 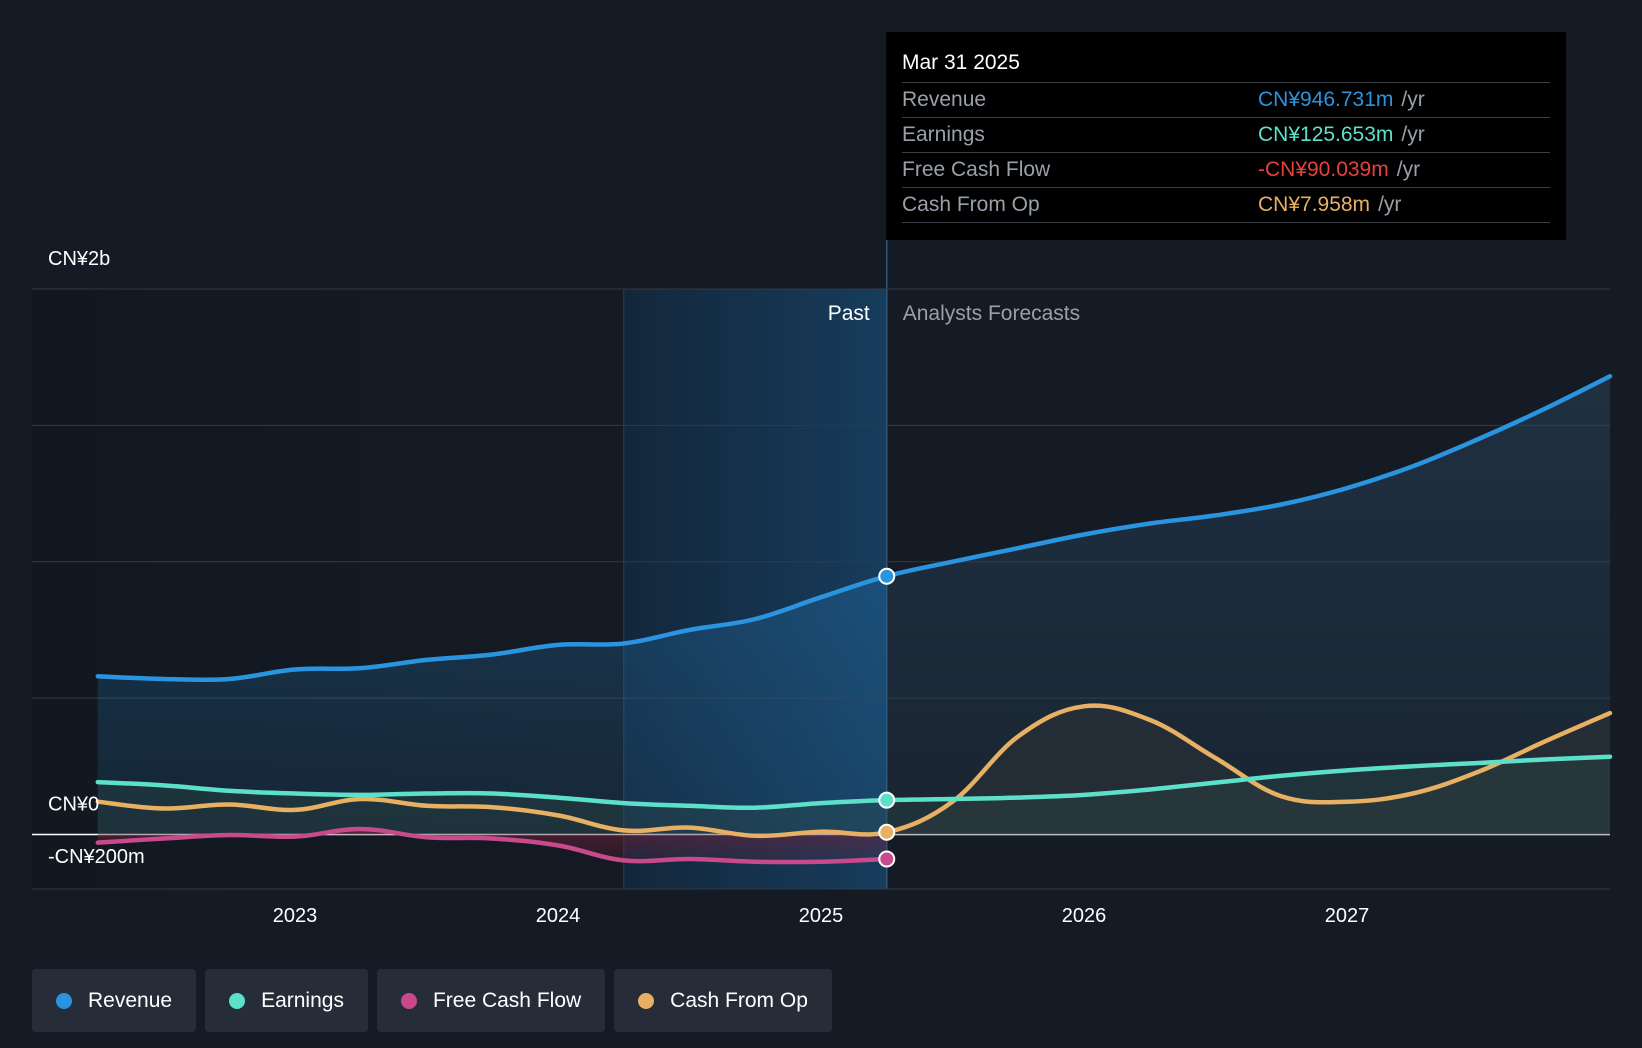 What do you see at coordinates (492, 705) in the screenshot?
I see `revenue-area-past` at bounding box center [492, 705].